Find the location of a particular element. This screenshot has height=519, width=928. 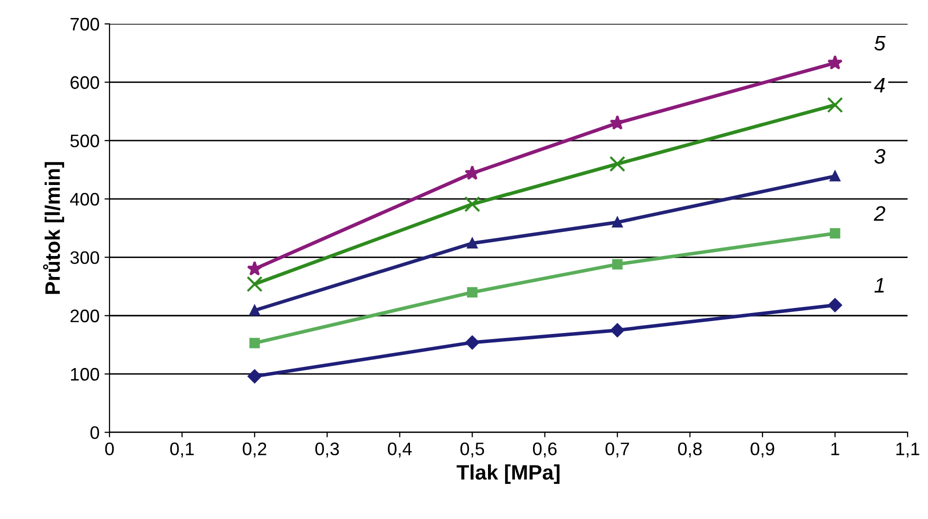

y-tick-label: 0 is located at coordinates (95, 433).